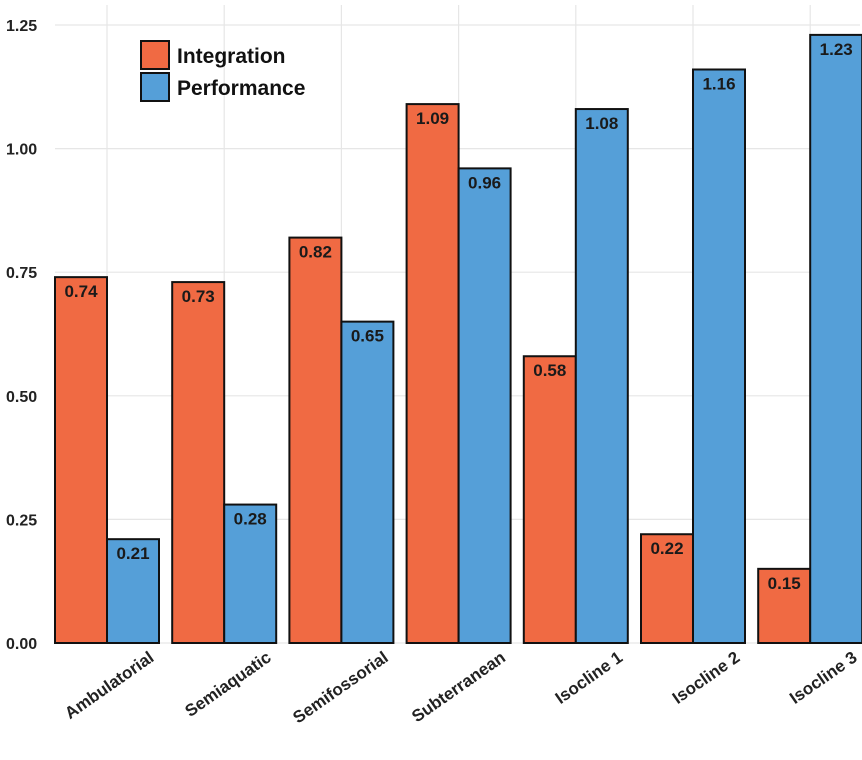 This screenshot has height=760, width=862. I want to click on legend-label-performance: Performance, so click(241, 88).